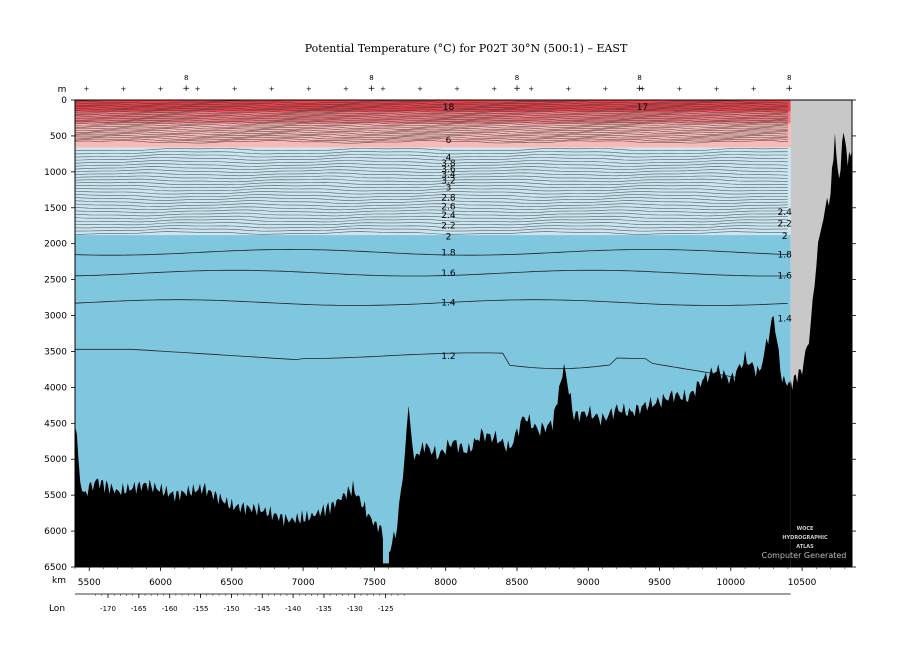  I want to click on depth-tick-label-13: 6500, so click(55, 568).